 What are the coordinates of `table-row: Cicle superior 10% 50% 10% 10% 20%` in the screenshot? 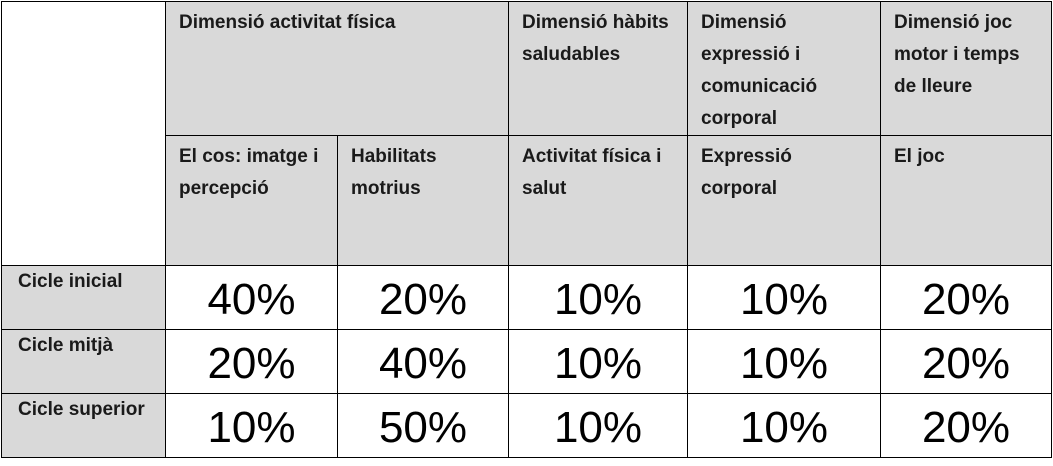 It's located at (526, 425).